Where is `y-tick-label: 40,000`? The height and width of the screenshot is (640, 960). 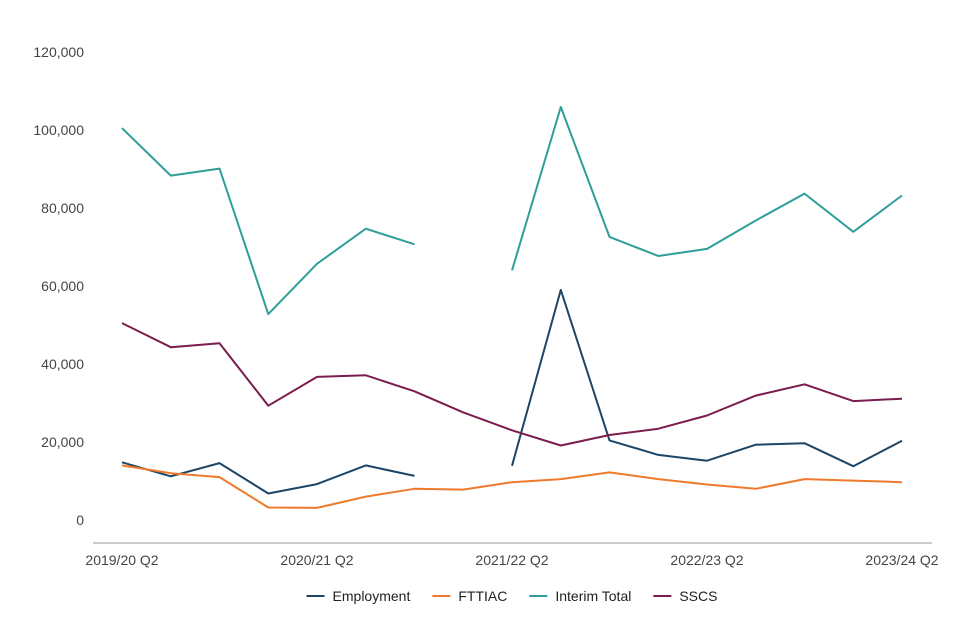
y-tick-label: 40,000 is located at coordinates (62, 364).